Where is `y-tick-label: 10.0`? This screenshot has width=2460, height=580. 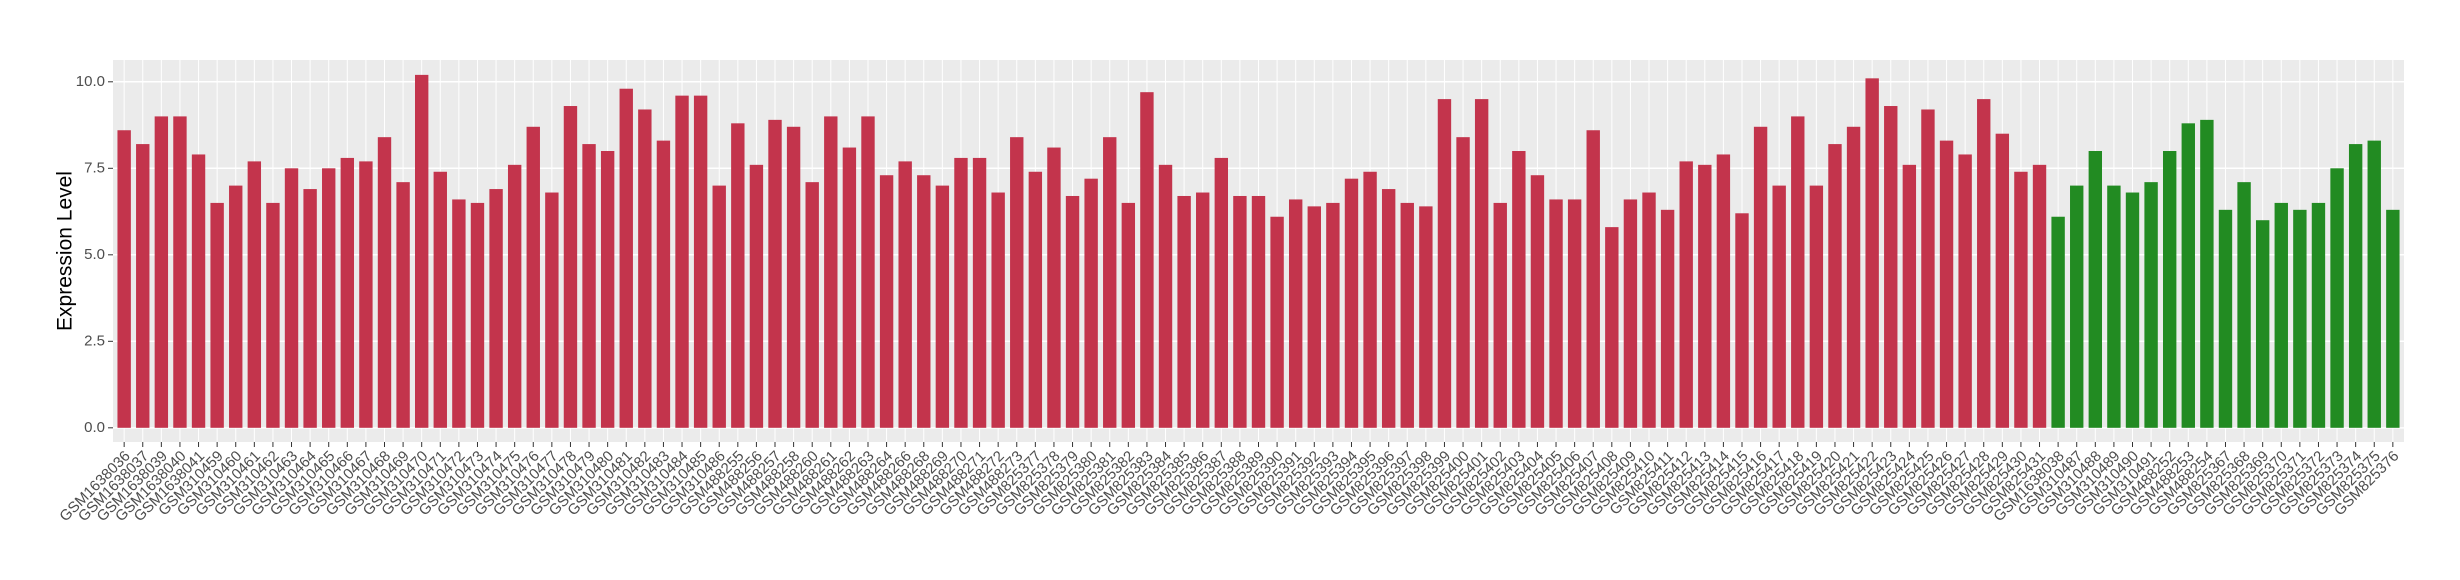 y-tick-label: 10.0 is located at coordinates (90, 81).